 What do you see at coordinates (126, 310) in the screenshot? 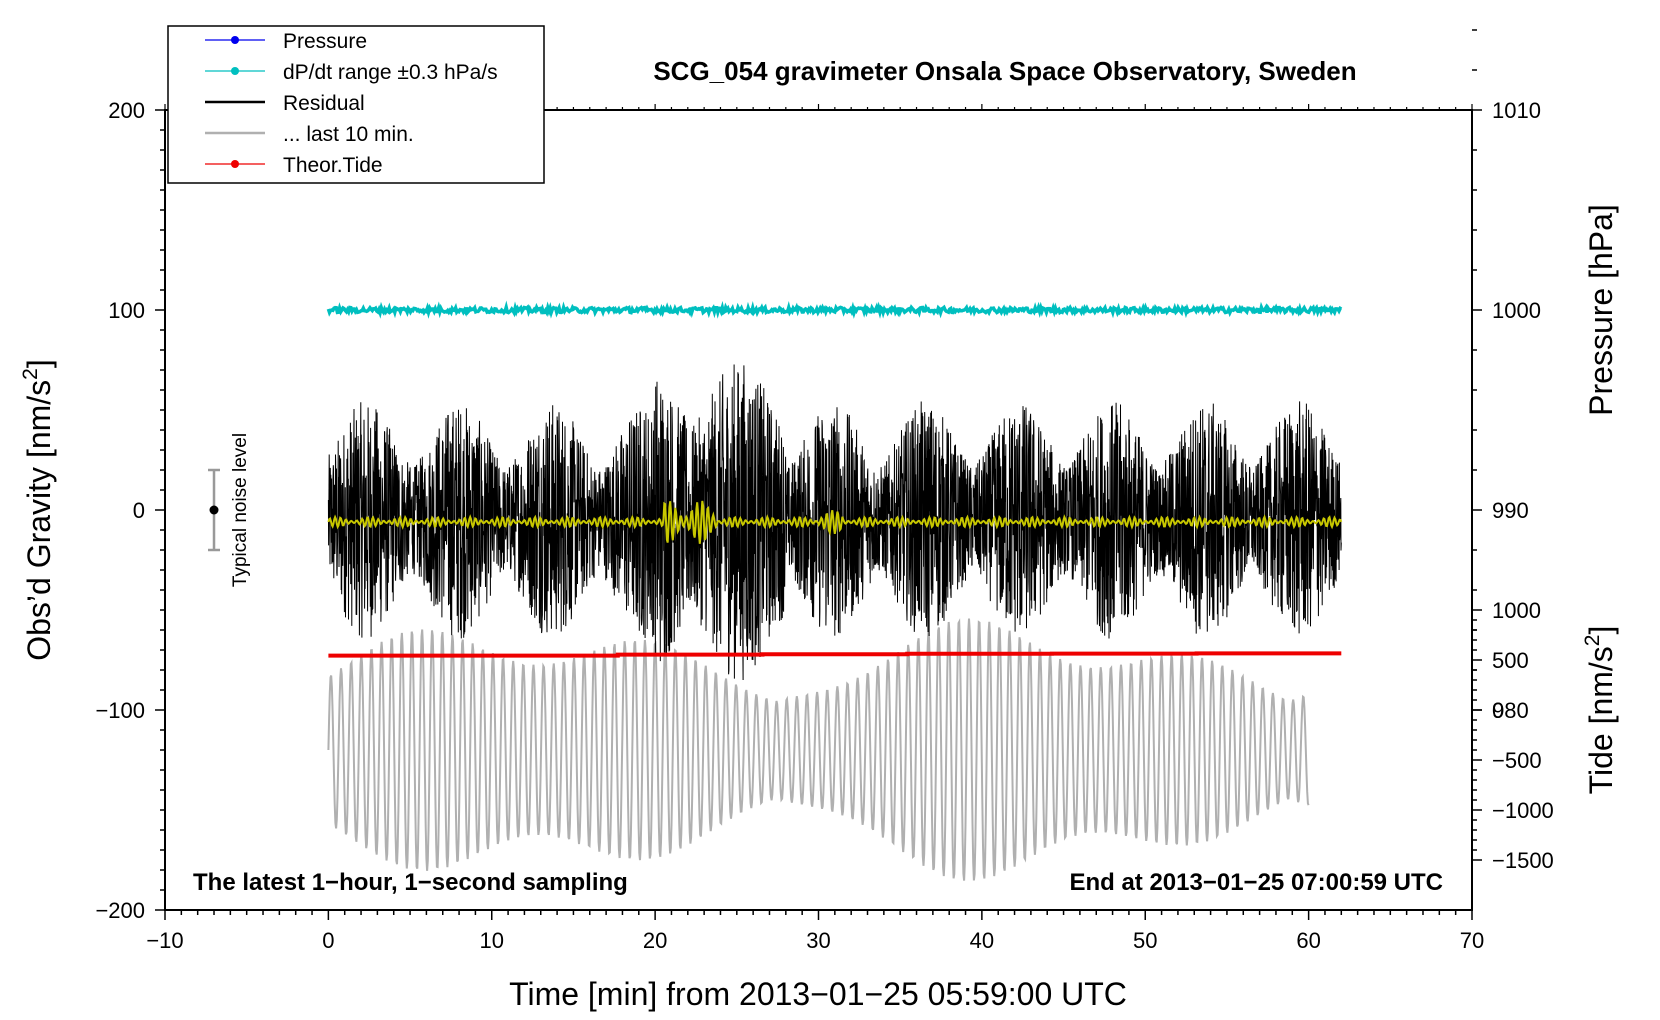
I see `y-tick-label: 100` at bounding box center [126, 310].